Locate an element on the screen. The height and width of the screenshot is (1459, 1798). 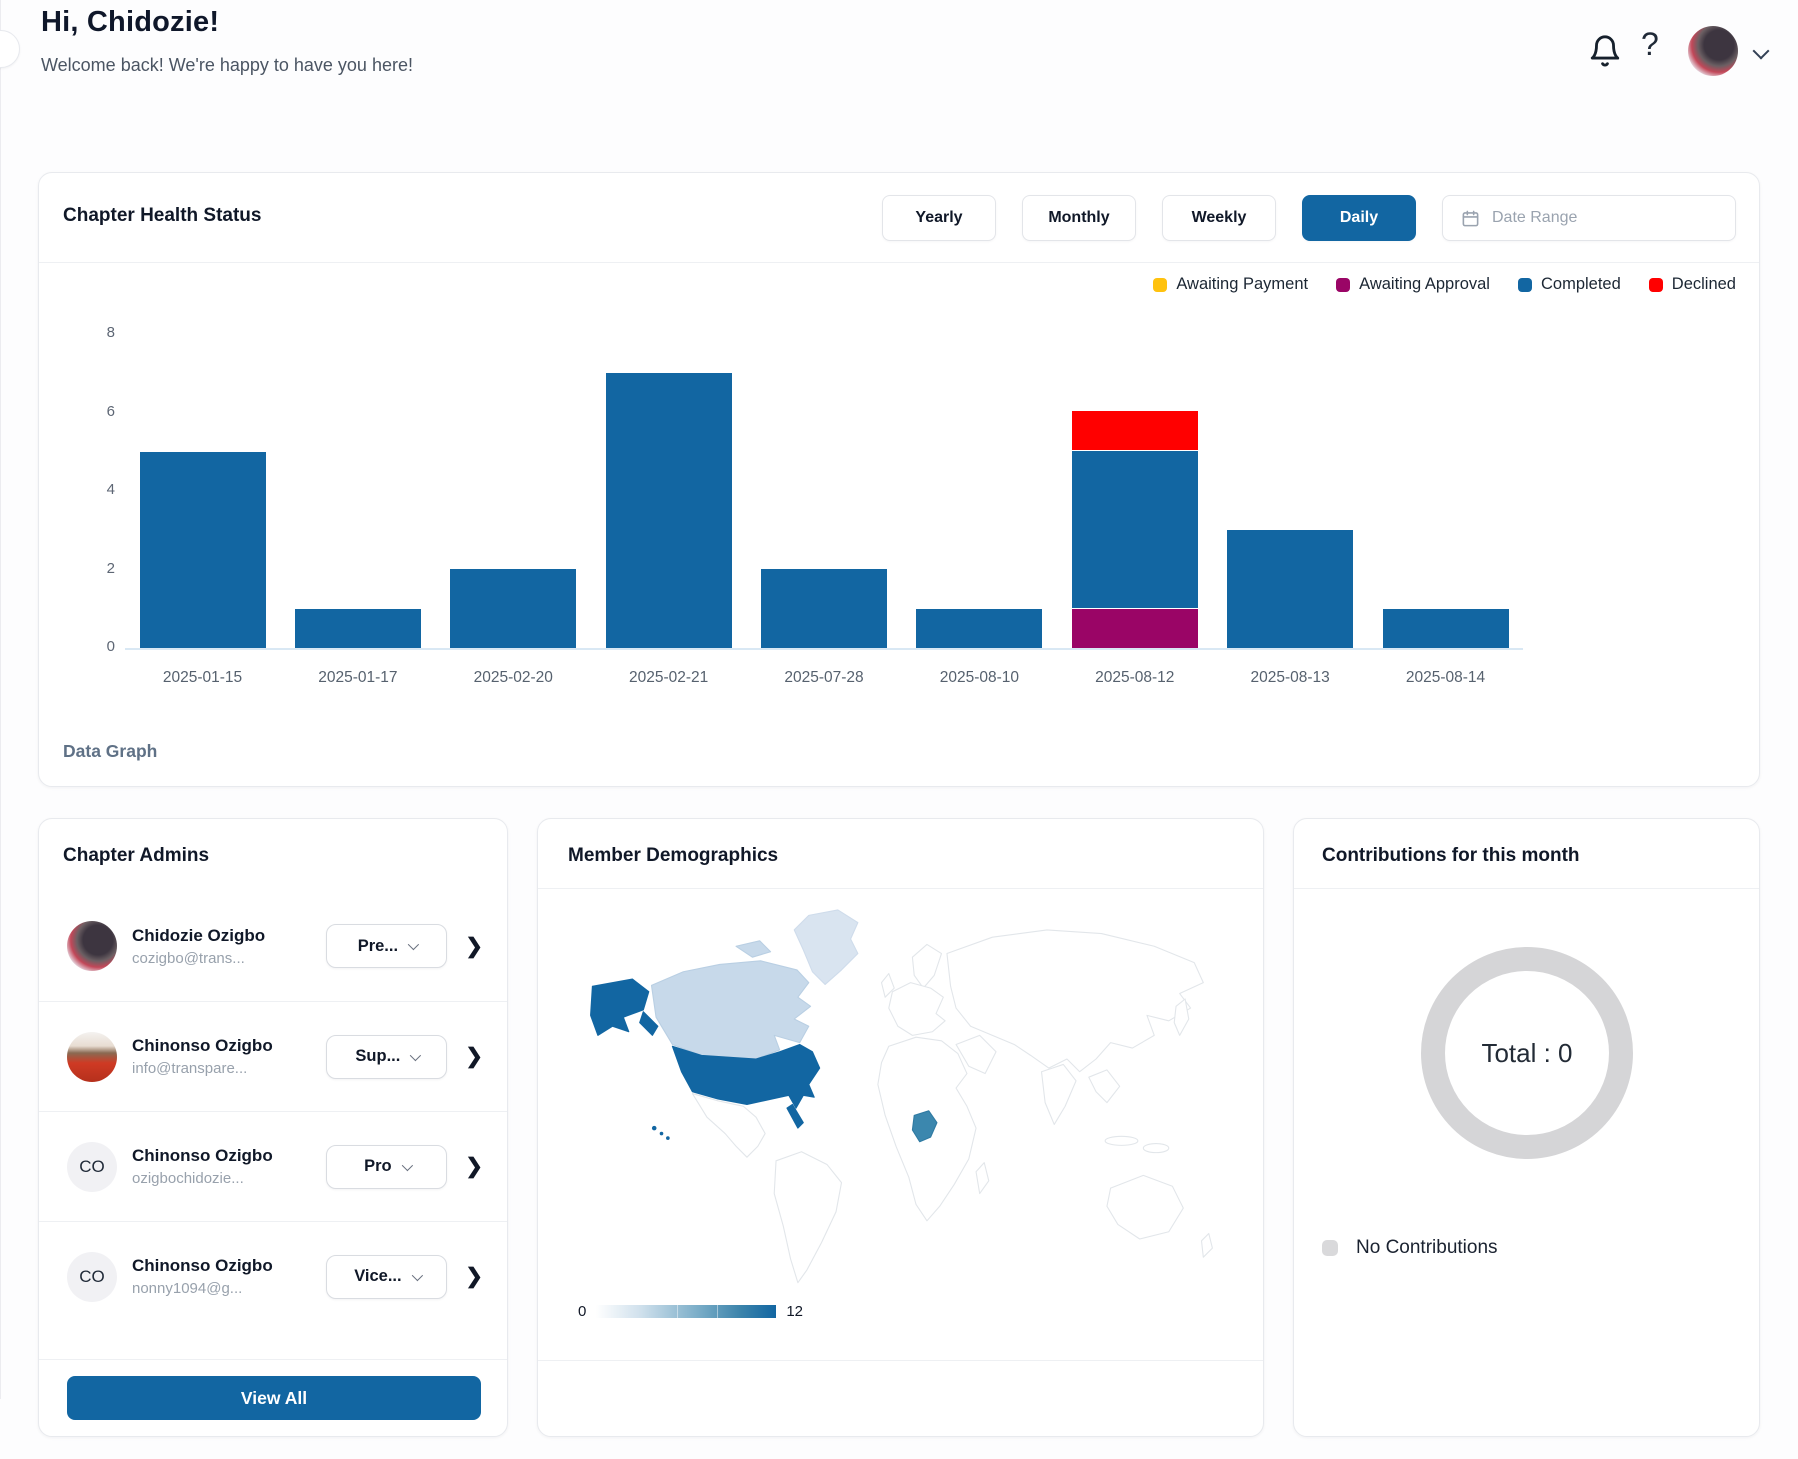
x-tick-label: 2025-08-13 is located at coordinates (1290, 677).